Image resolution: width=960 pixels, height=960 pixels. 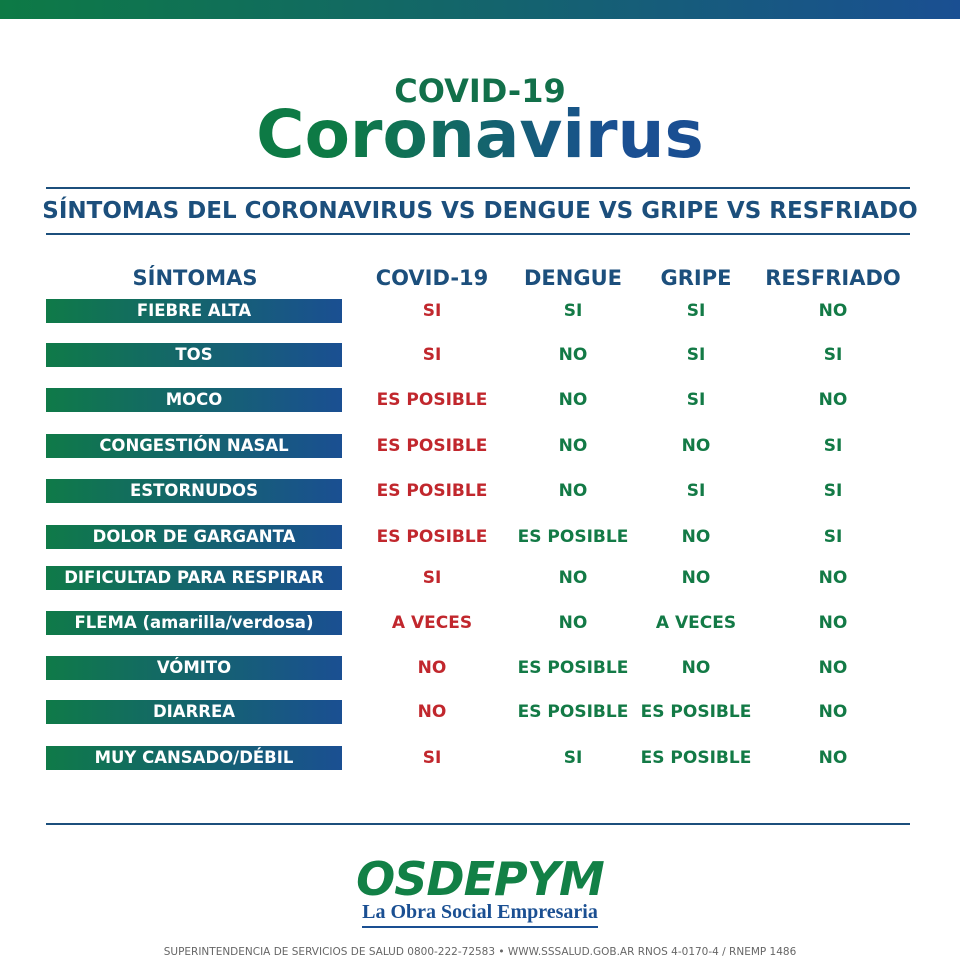 What do you see at coordinates (833, 278) in the screenshot?
I see `column-header: RESFRIADO` at bounding box center [833, 278].